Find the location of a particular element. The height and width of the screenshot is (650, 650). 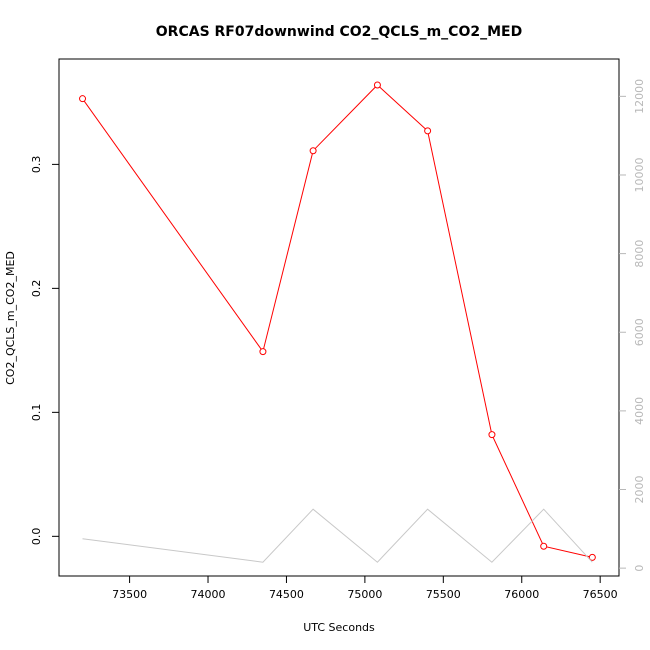

x-tick-label: 76000 is located at coordinates (521, 594).